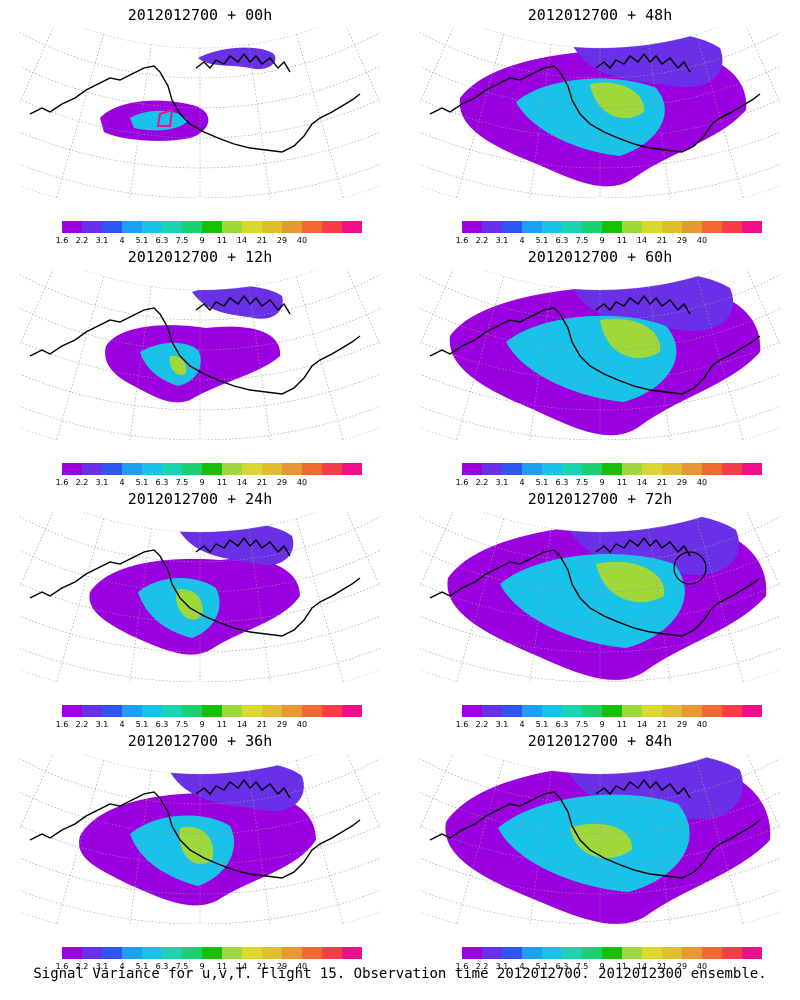 The height and width of the screenshot is (1000, 800). What do you see at coordinates (522, 966) in the screenshot?
I see `colorbar-tick-label: 4` at bounding box center [522, 966].